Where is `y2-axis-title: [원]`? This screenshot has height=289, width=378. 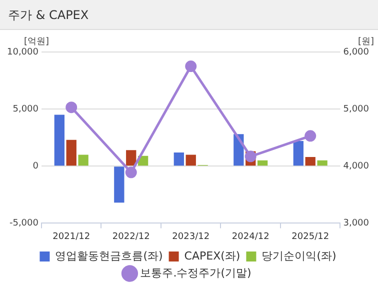
y2-axis-title: [원] is located at coordinates (366, 41).